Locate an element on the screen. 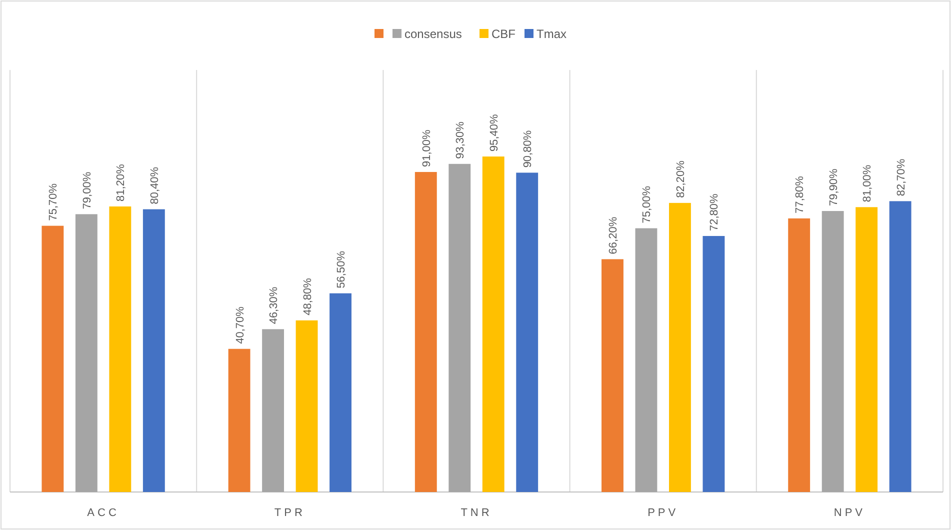 The width and height of the screenshot is (951, 530). legend-label: Tmax is located at coordinates (551, 34).